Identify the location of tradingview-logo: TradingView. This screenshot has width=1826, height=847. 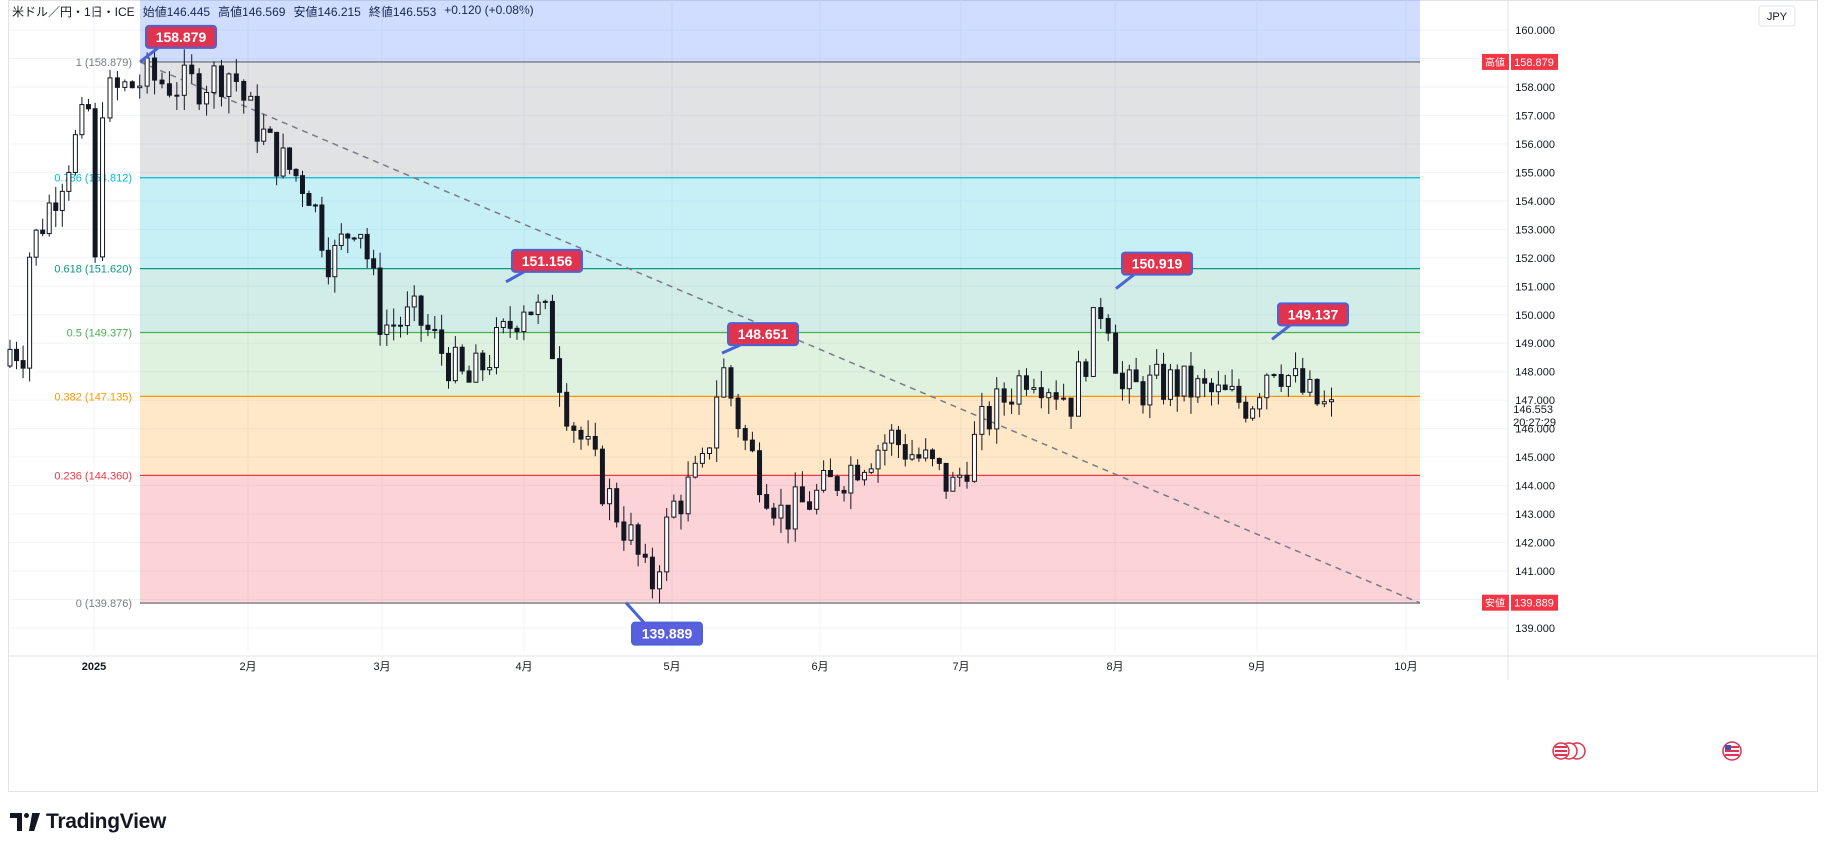
(88, 822).